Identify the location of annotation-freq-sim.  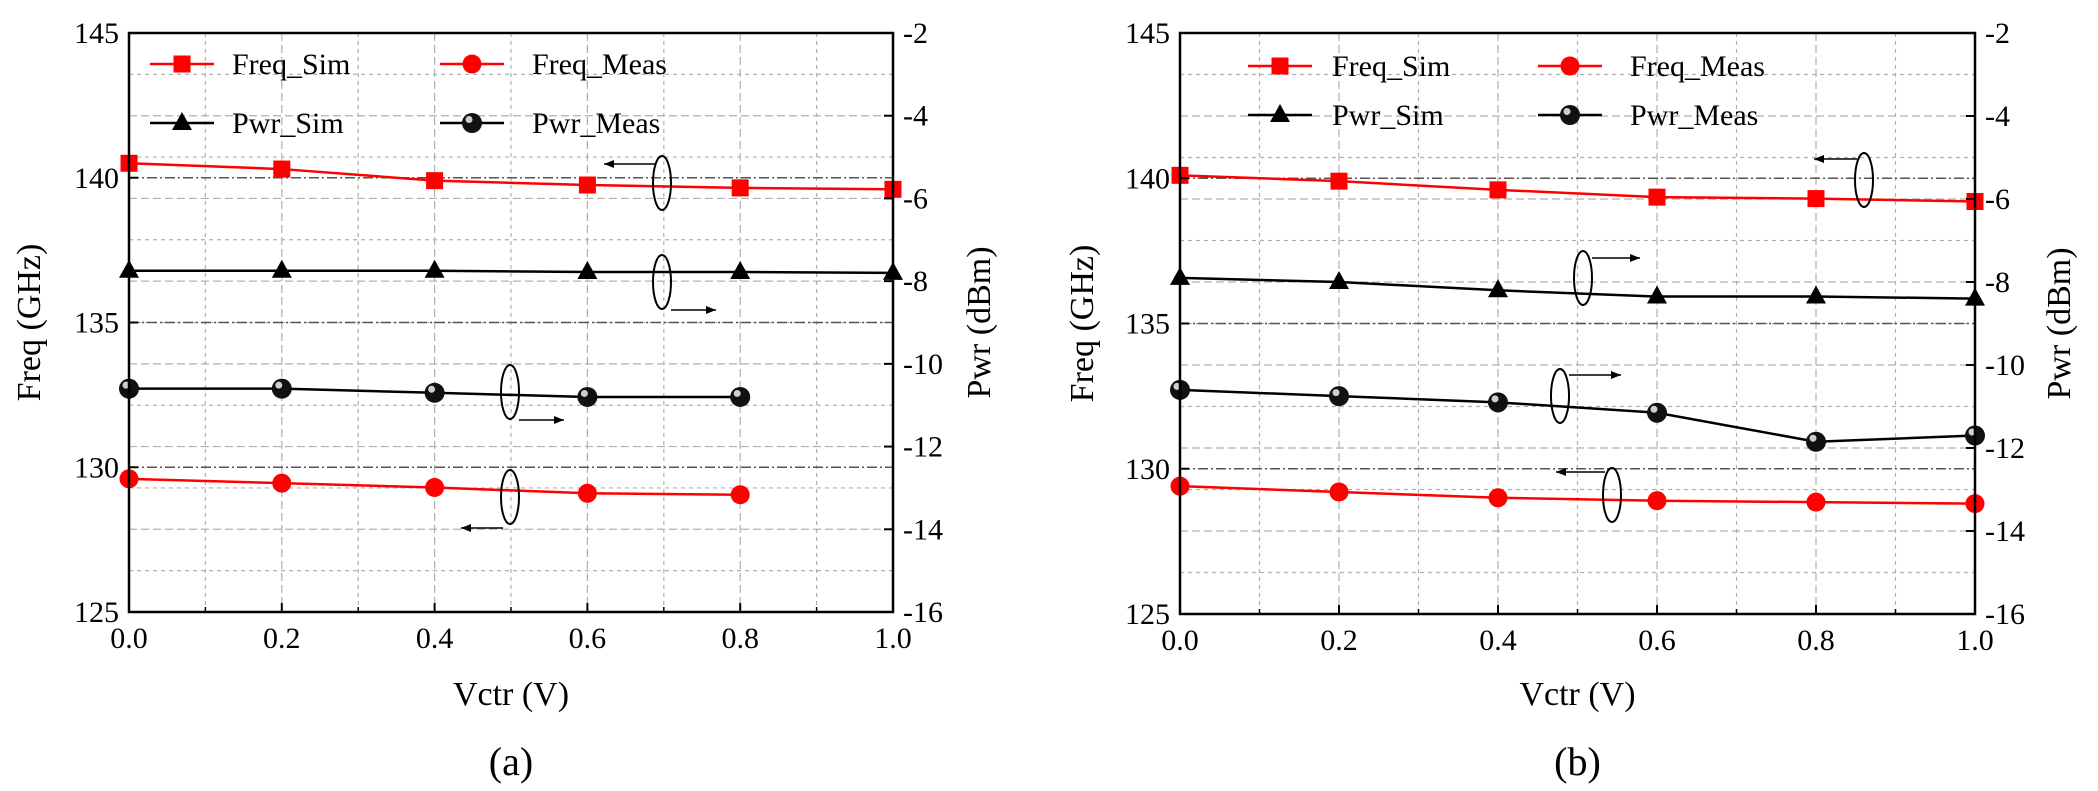
(1844, 180).